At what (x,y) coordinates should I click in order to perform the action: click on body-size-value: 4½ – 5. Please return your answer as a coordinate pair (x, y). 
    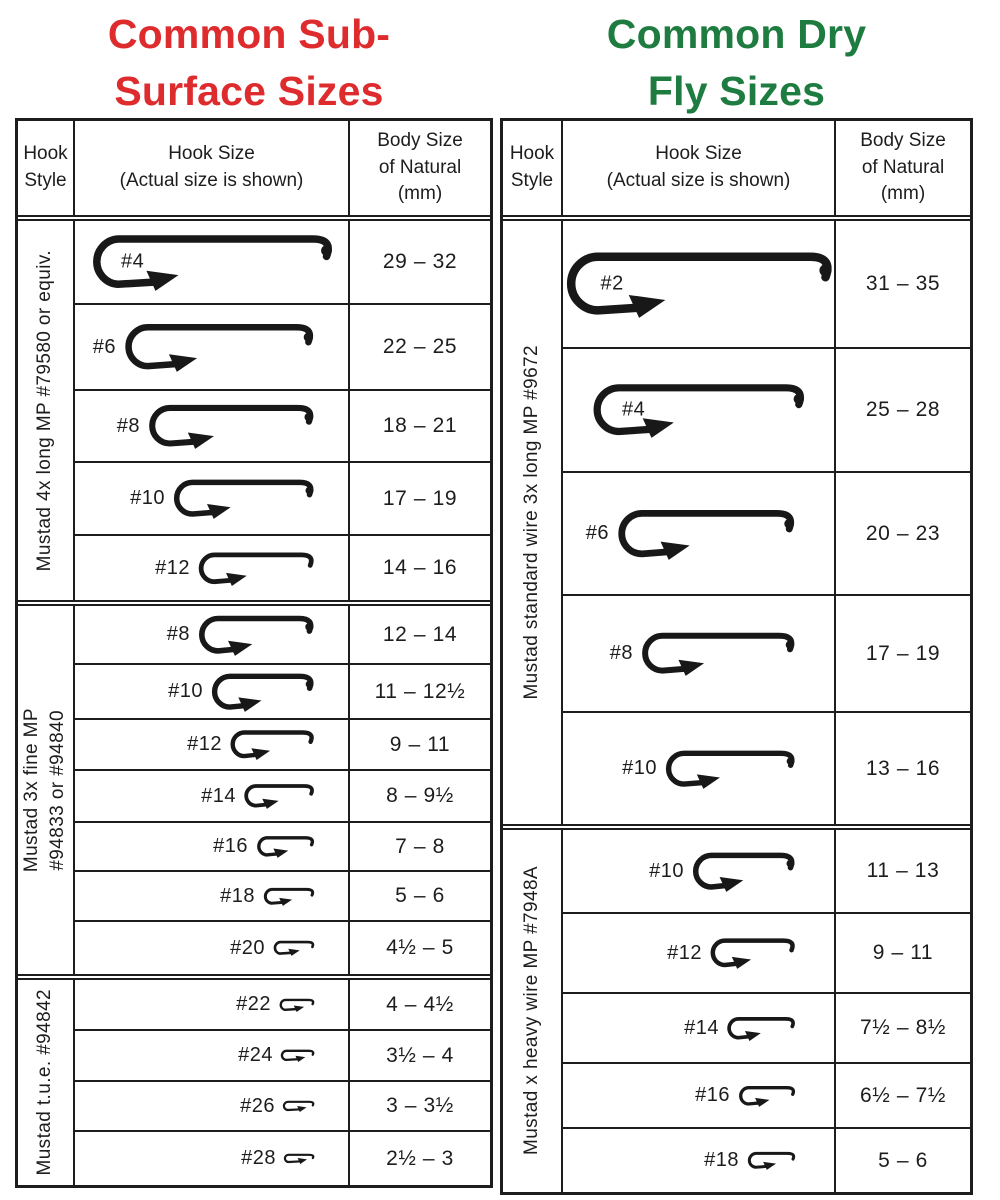
    Looking at the image, I should click on (420, 947).